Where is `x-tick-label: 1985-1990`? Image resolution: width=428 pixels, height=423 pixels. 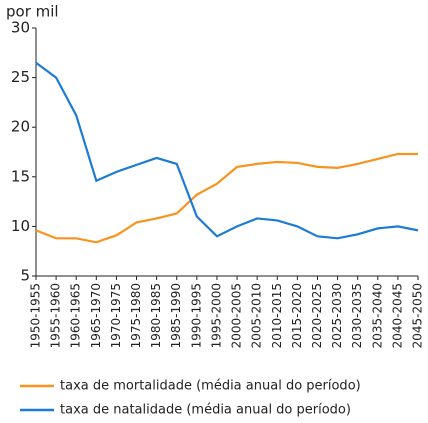 x-tick-label: 1985-1990 is located at coordinates (176, 315).